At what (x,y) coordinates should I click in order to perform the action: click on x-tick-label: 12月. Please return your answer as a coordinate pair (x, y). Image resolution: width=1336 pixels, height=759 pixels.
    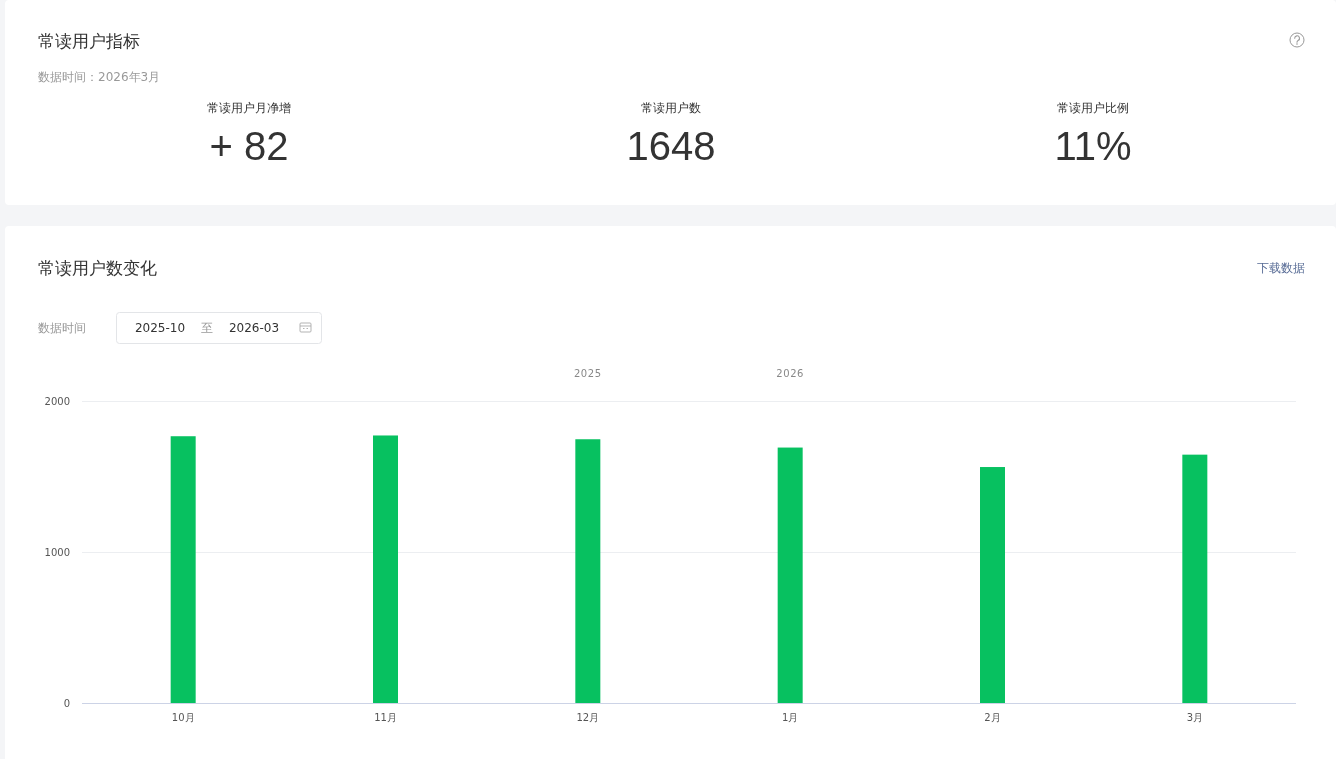
    Looking at the image, I should click on (588, 717).